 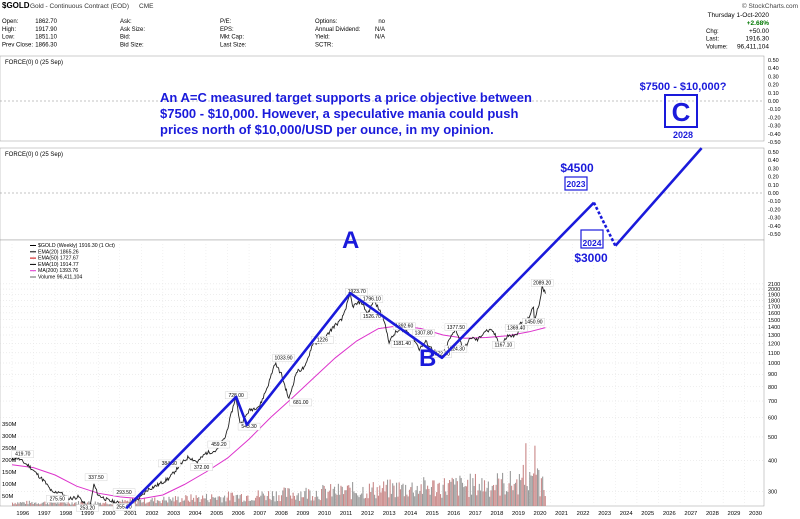 I want to click on header-field-label: Low:, so click(x=8, y=38).